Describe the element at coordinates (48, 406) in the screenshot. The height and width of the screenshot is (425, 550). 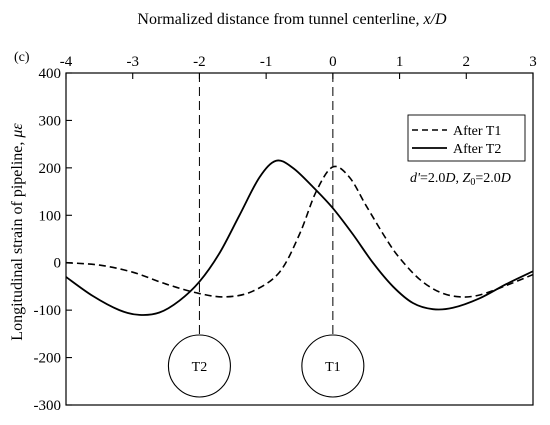
I see `y-tick-label: -300` at that location.